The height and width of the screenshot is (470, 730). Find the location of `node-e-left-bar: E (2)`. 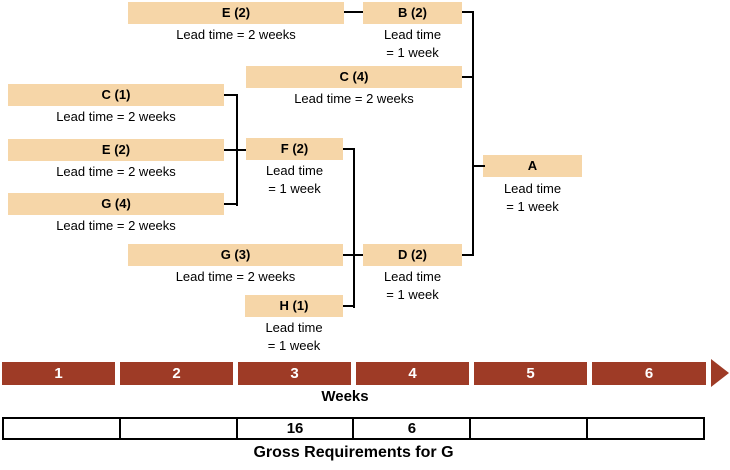

node-e-left-bar: E (2) is located at coordinates (116, 150).